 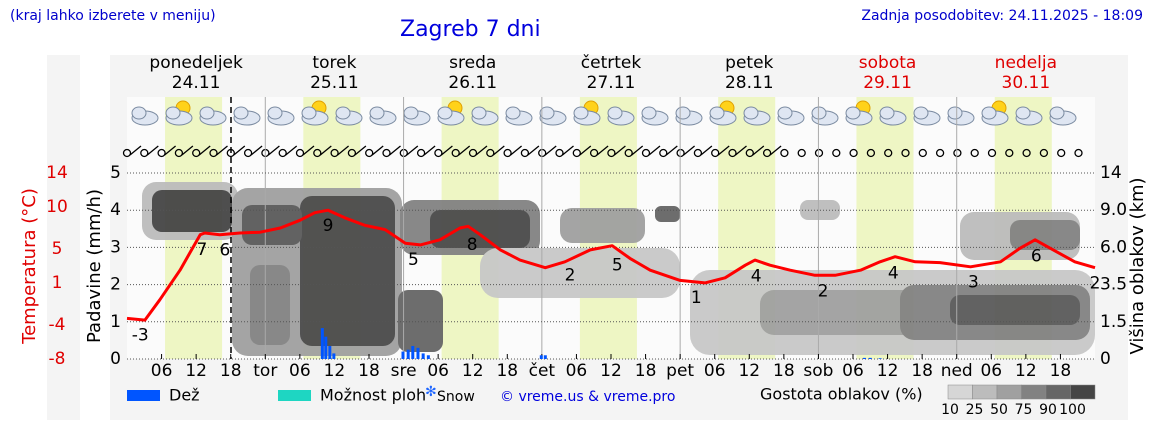 I want to click on temp-label: 2, so click(x=1095, y=284).